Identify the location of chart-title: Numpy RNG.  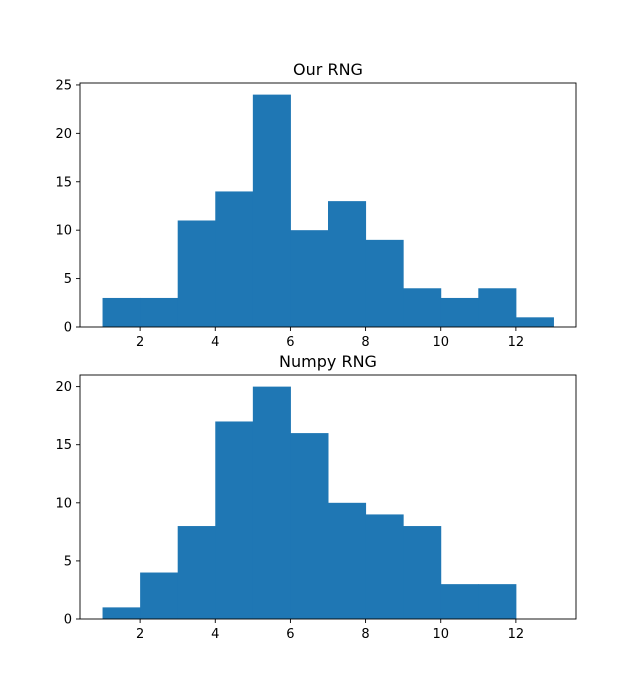
(328, 361).